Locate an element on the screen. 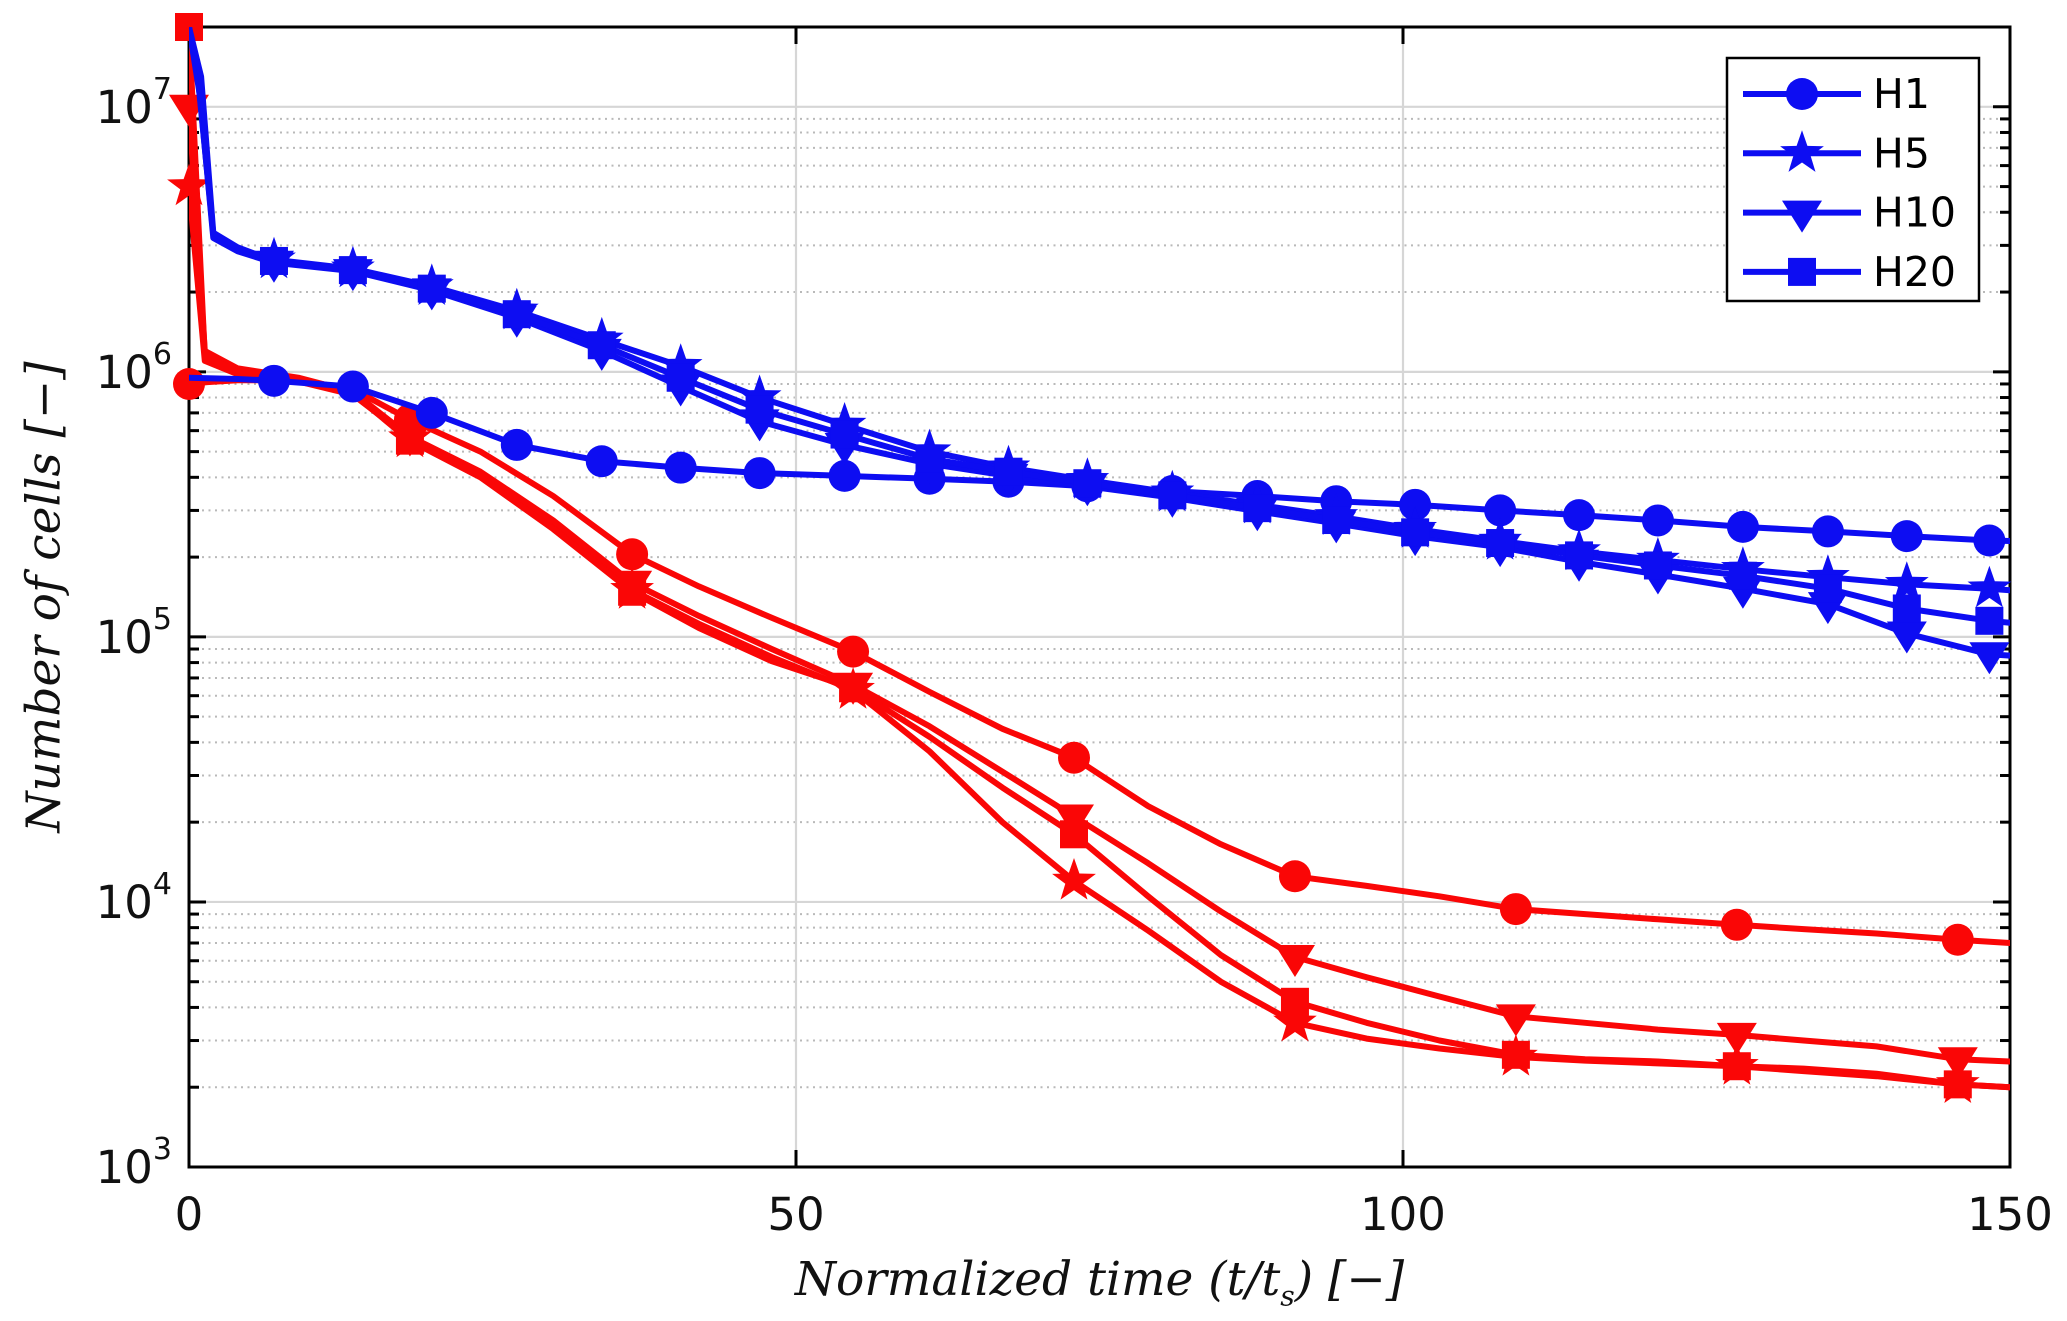  legend-item-H20: H20 is located at coordinates (1849, 272).